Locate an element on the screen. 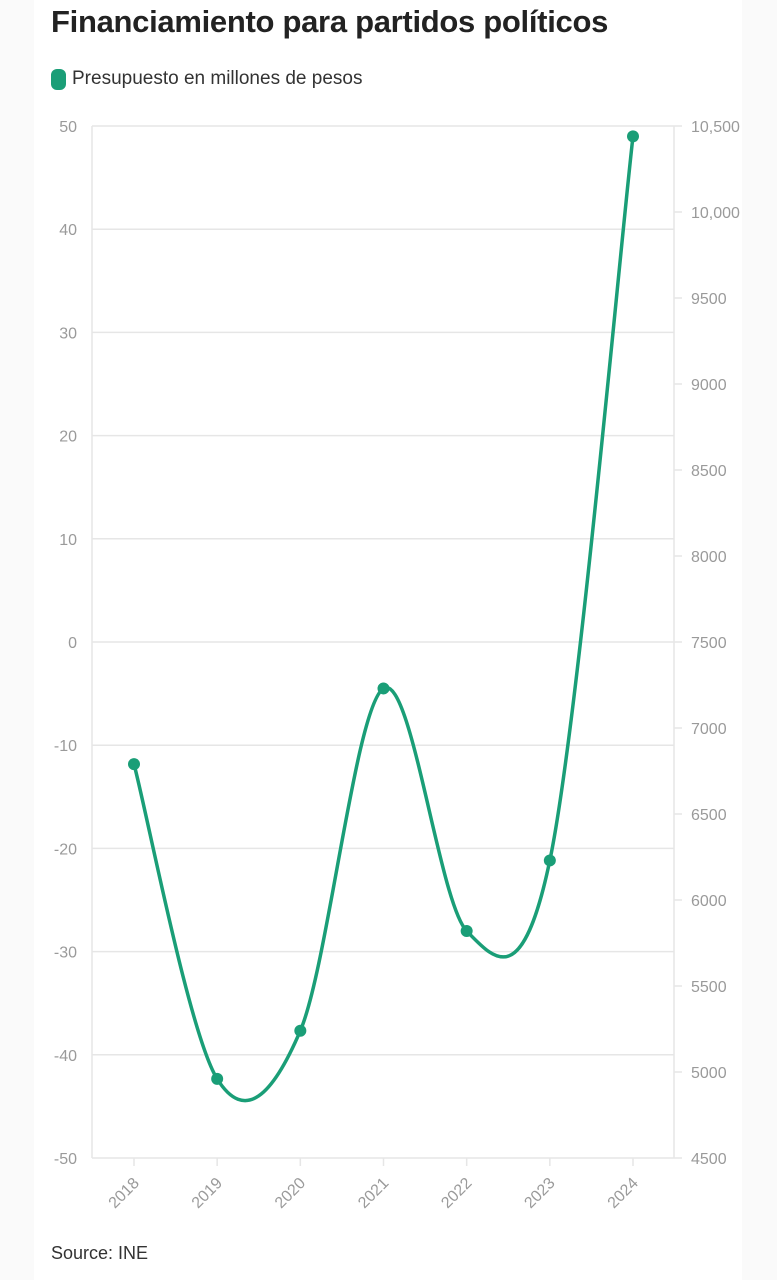  y-right-tick-label: 10,500 is located at coordinates (715, 127).